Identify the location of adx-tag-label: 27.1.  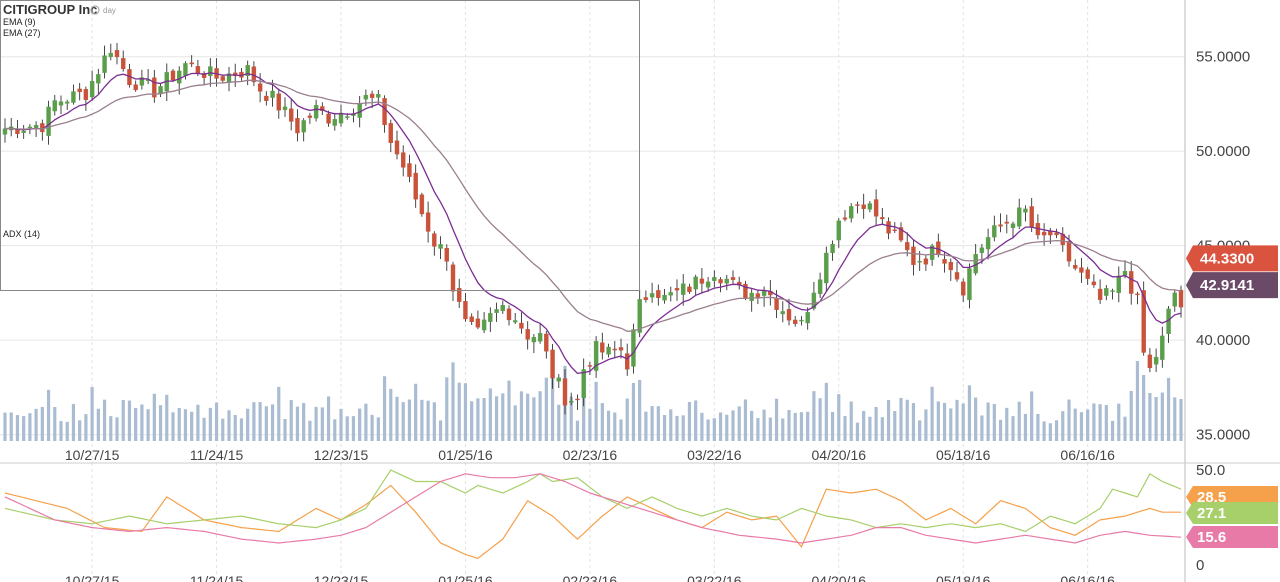
(1211, 513).